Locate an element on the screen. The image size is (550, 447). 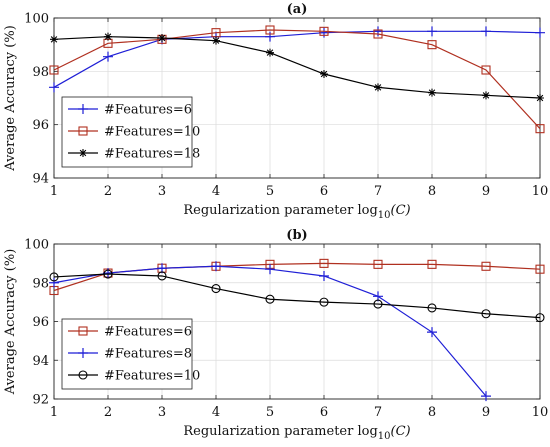
legend: #Features=6 #Features=10 #Features=18 is located at coordinates (130, 132).